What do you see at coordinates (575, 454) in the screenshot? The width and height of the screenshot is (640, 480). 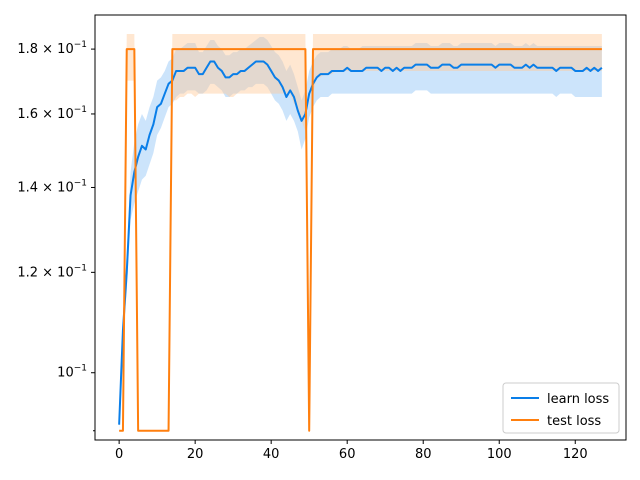 I see `x-tick-label: 120` at bounding box center [575, 454].